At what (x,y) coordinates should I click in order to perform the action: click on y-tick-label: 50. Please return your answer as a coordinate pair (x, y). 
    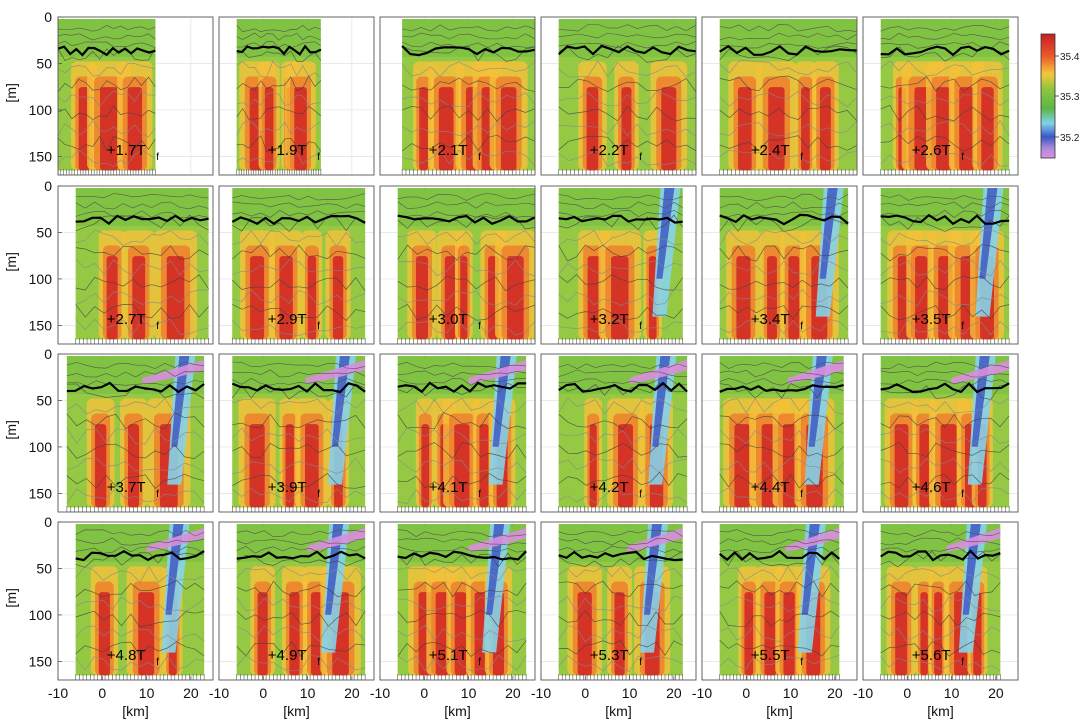
    Looking at the image, I should click on (44, 400).